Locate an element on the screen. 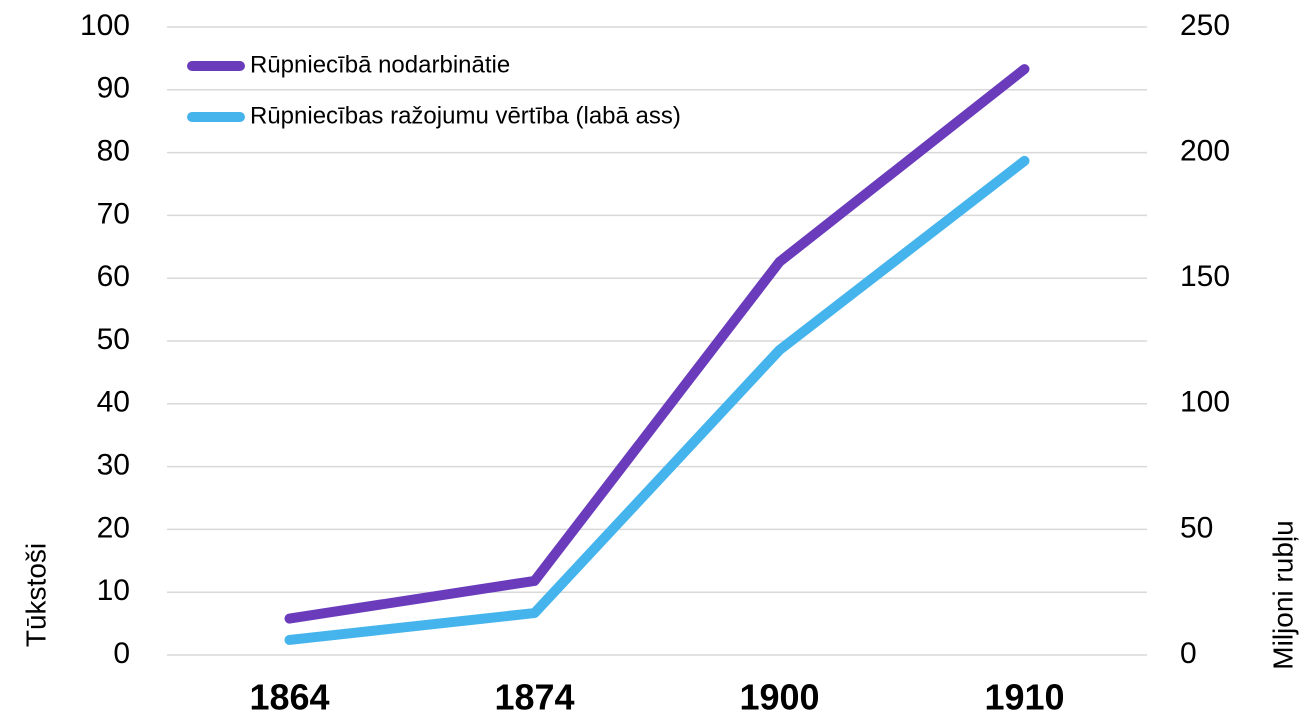  legend-label: Rūpniecības ražojumu vērtība (labā ass) is located at coordinates (465, 115).